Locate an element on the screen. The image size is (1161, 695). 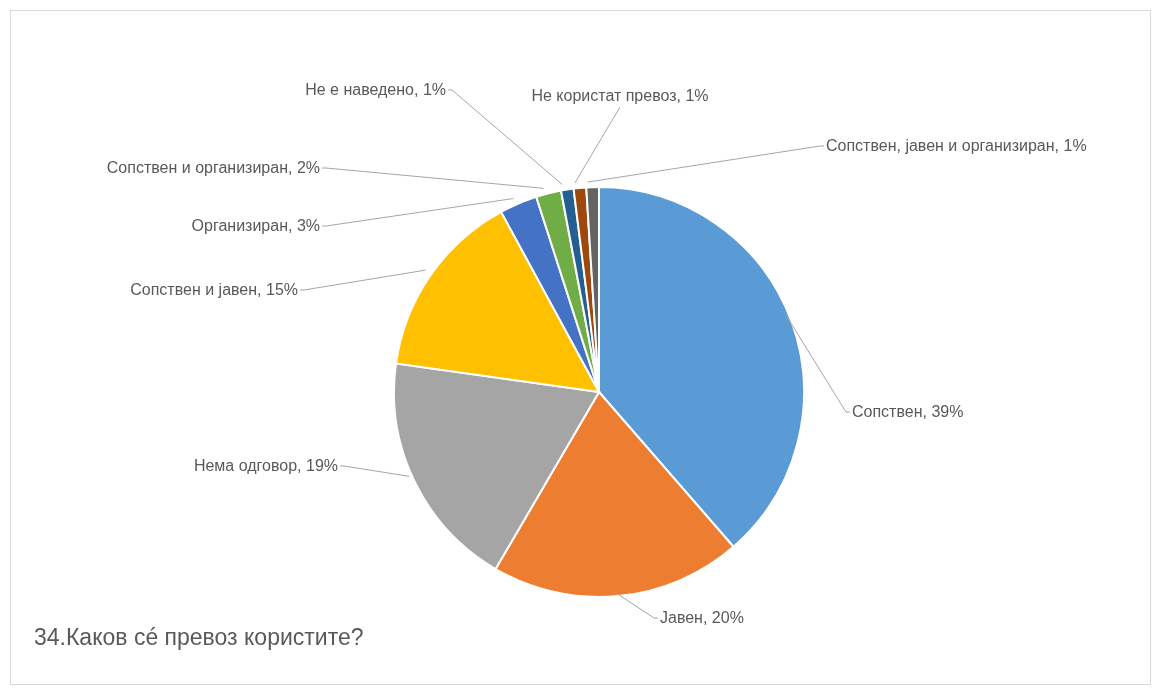
slice-label: Сопствен, 39% is located at coordinates (908, 411).